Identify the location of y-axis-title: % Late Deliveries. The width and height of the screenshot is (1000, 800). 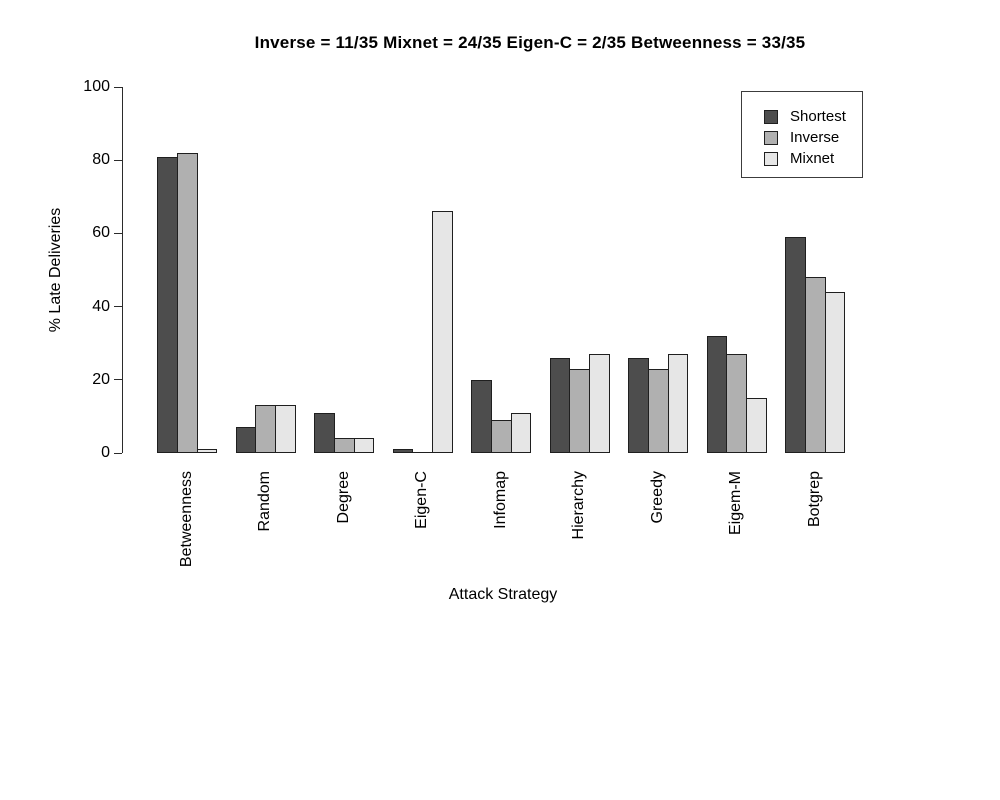
(55, 270).